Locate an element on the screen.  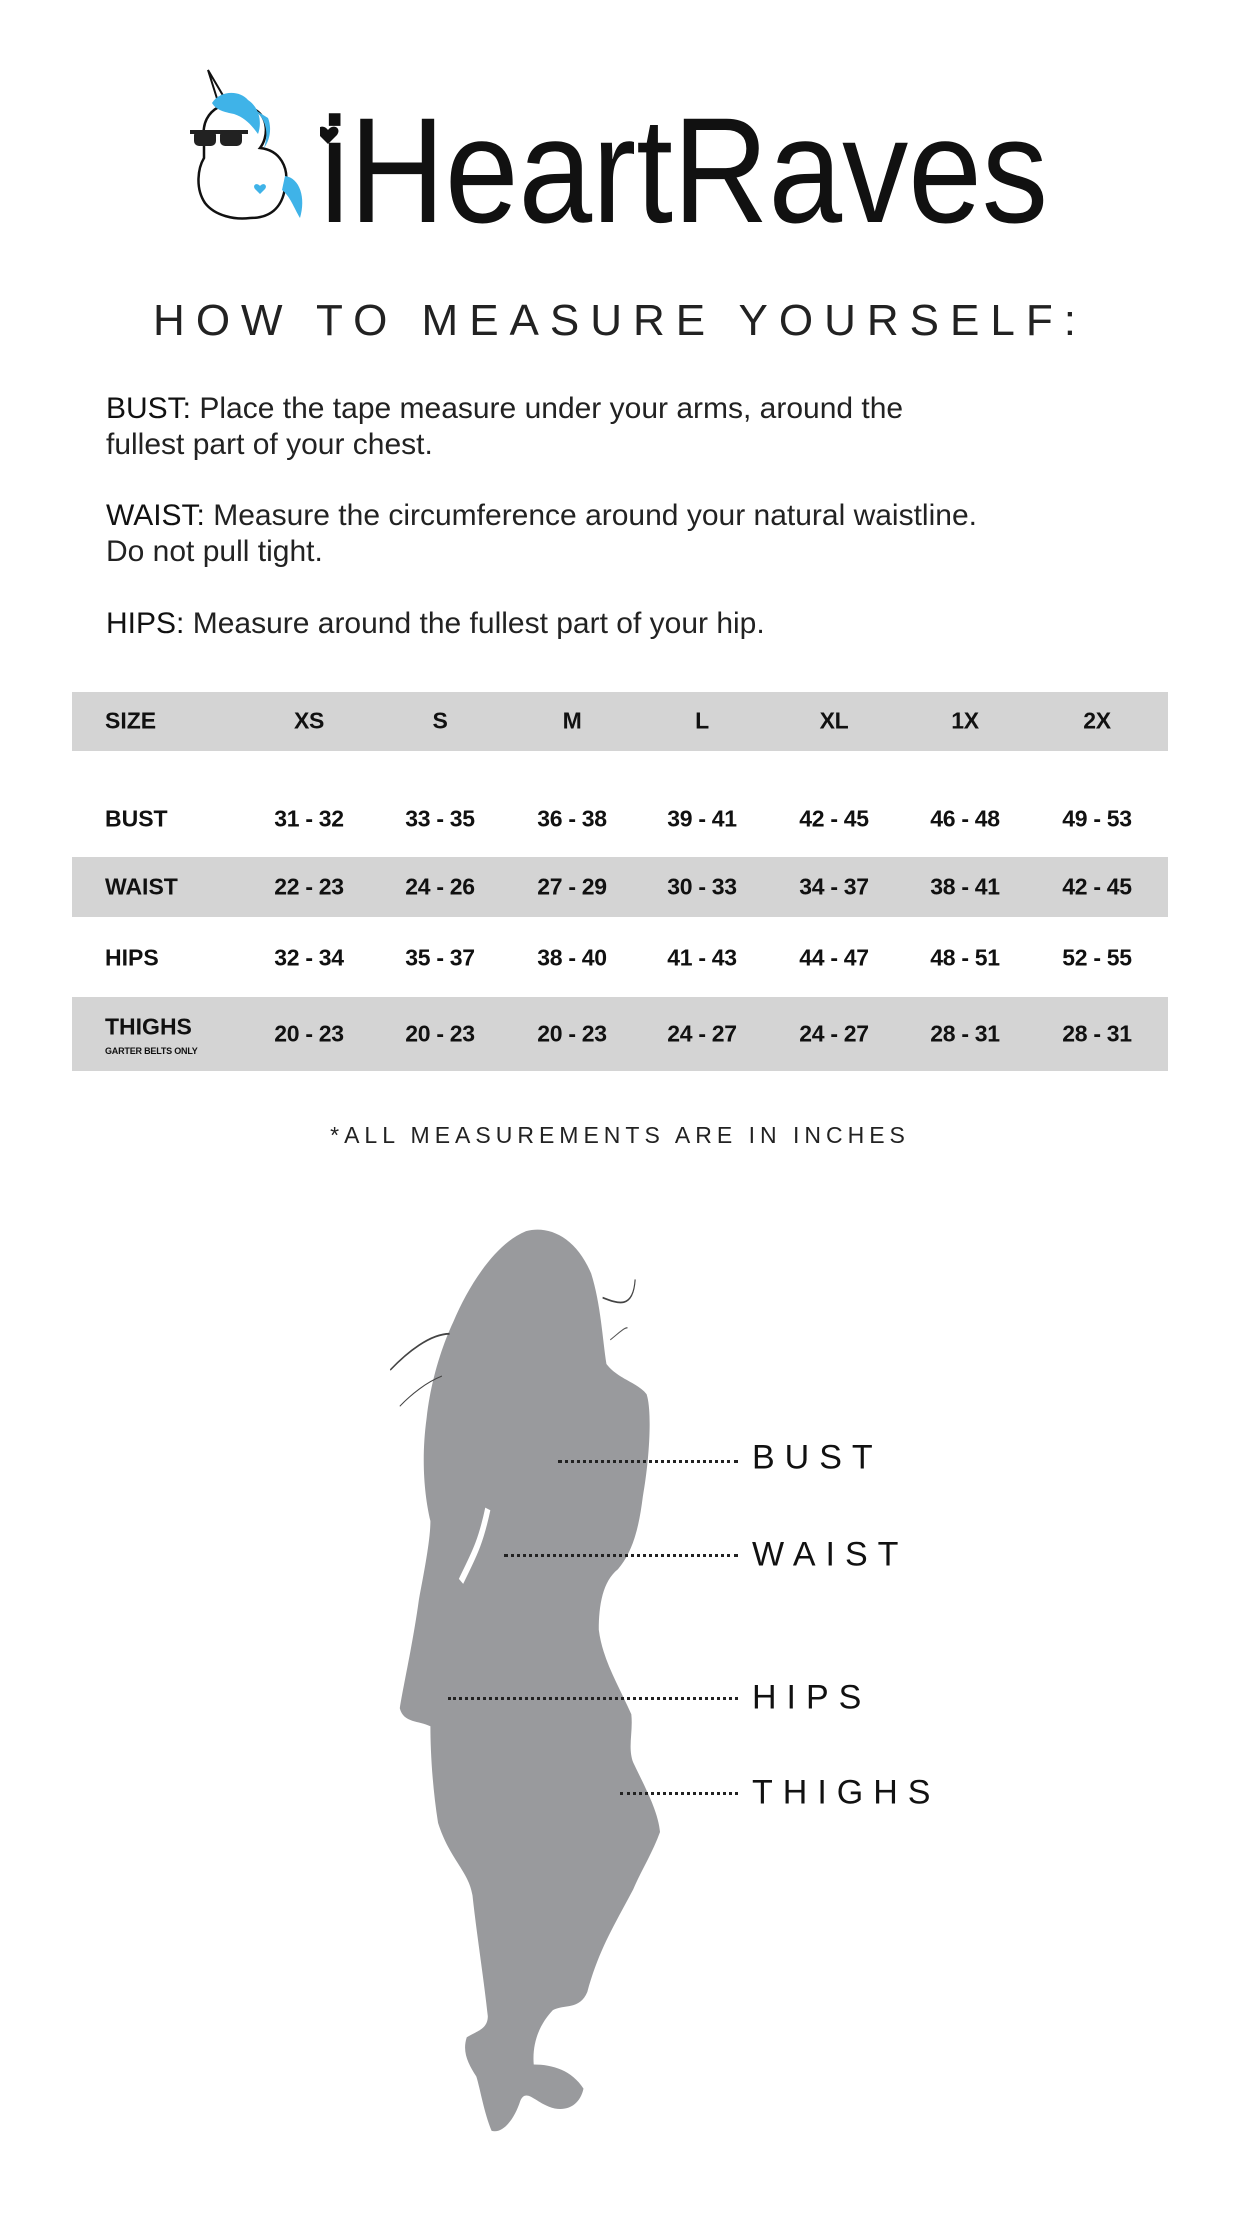
brand-name: iHeartRaves is located at coordinates (684, 165).